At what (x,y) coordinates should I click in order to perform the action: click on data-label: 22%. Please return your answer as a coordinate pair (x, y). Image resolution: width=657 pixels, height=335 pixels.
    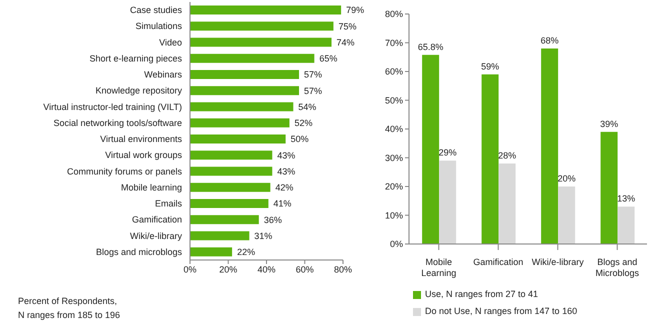
    Looking at the image, I should click on (246, 252).